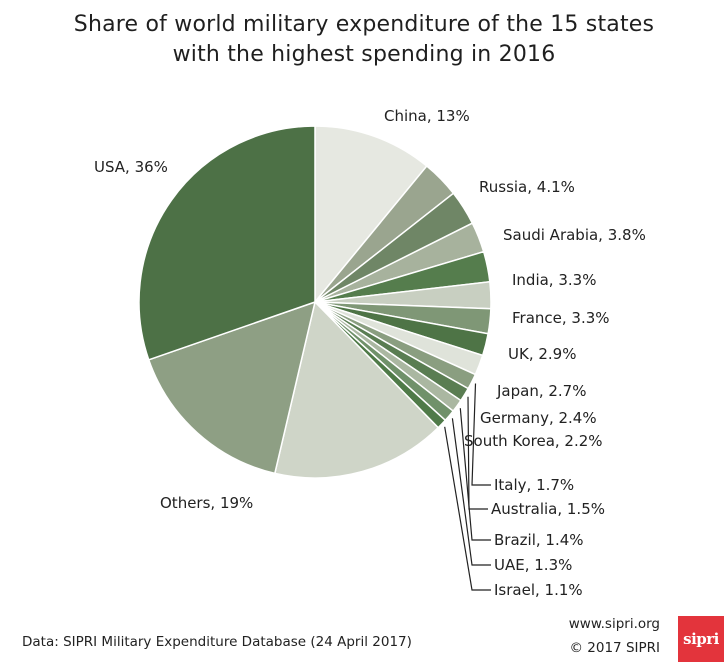 The width and height of the screenshot is (728, 667). What do you see at coordinates (364, 54) in the screenshot?
I see `chart-title-line-2: with the highest spending in 2016` at bounding box center [364, 54].